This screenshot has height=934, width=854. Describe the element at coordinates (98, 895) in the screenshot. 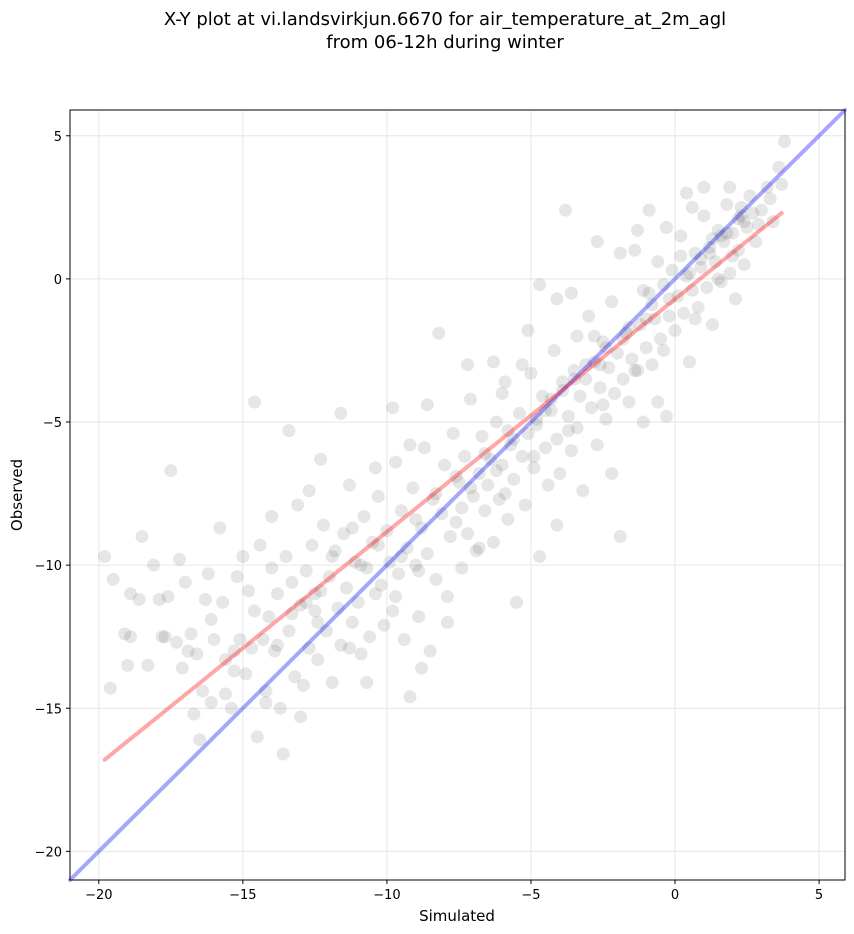

I see `x-tick-label: −20` at that location.